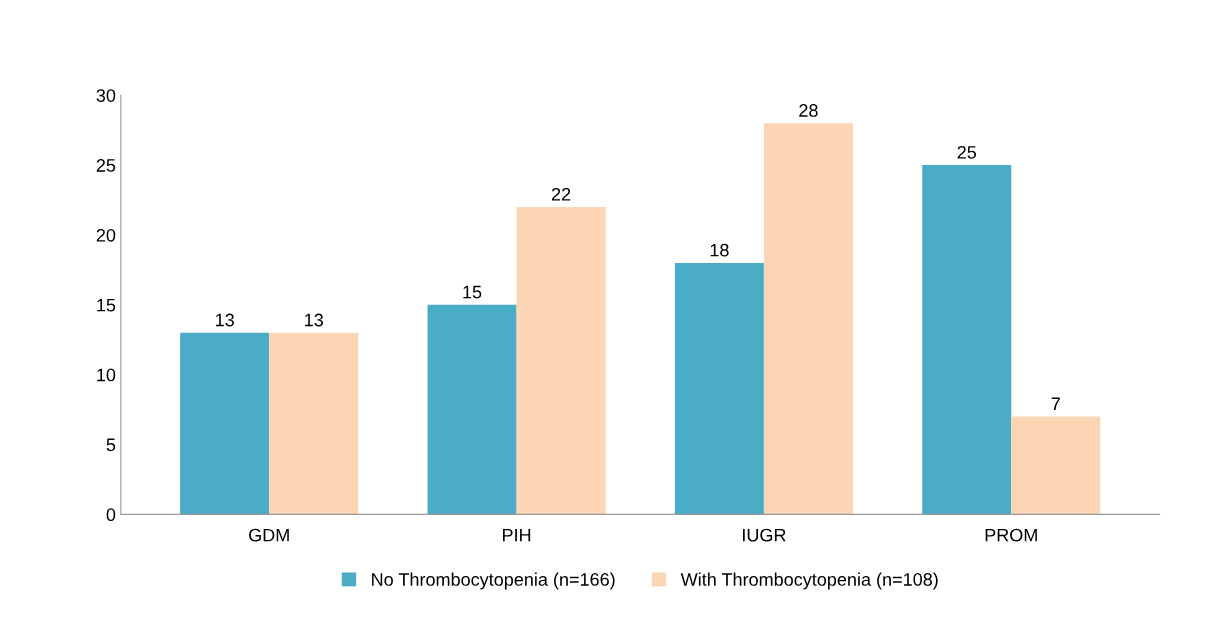  What do you see at coordinates (269, 535) in the screenshot?
I see `x-tick-label: GDM` at bounding box center [269, 535].